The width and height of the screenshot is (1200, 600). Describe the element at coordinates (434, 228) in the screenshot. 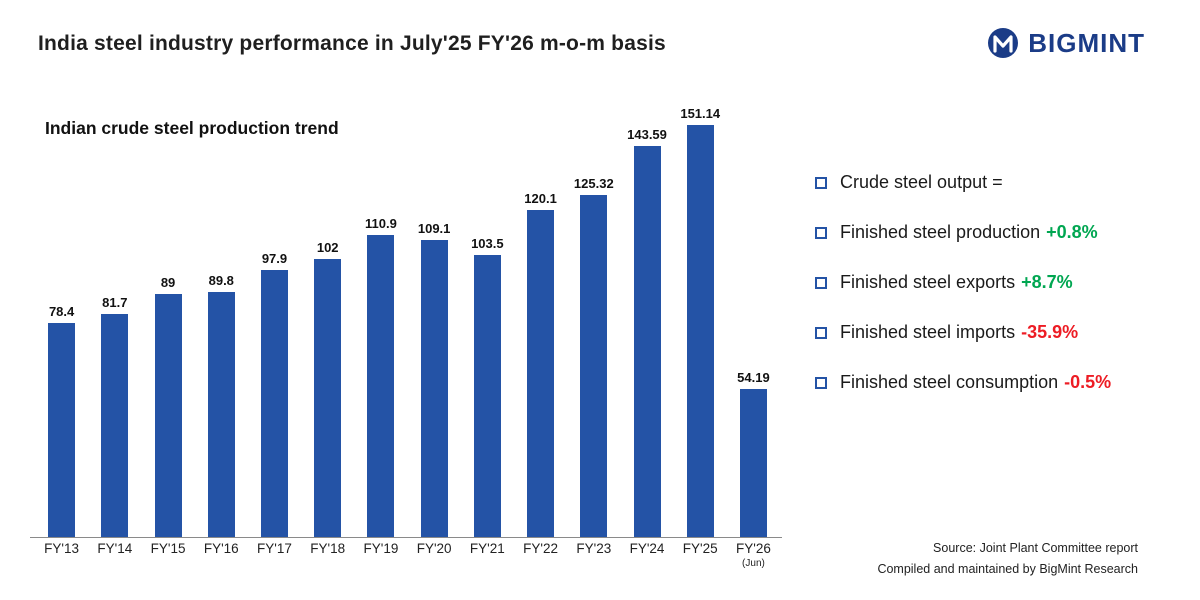

I see `bar-value-label: 109.1` at that location.